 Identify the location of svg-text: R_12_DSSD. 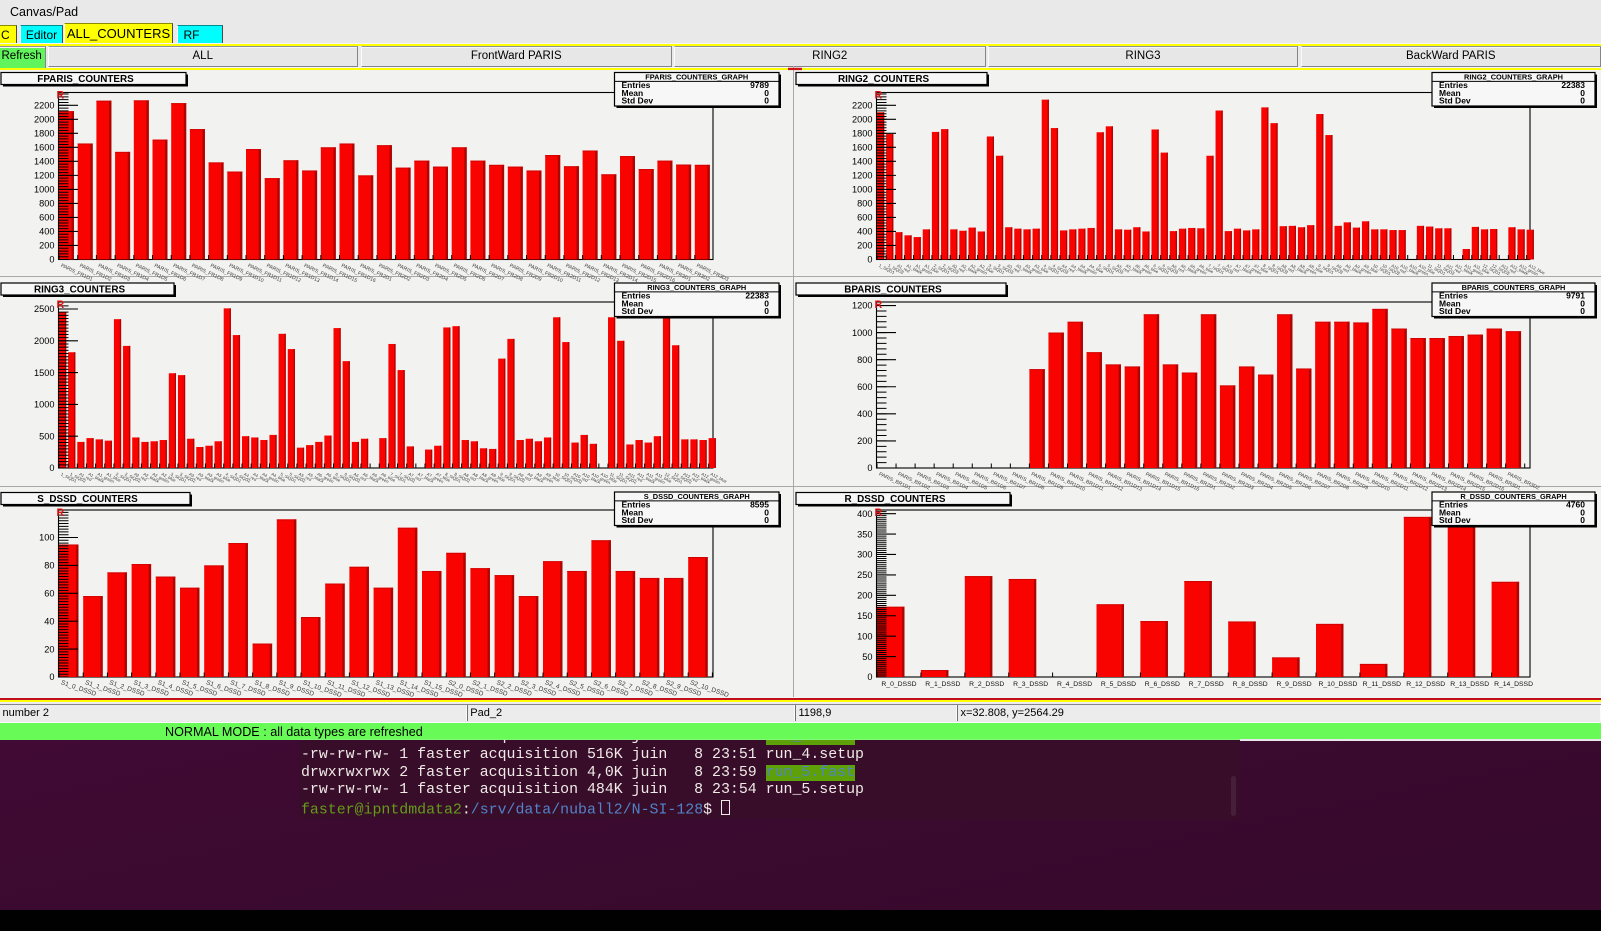
(1425, 684).